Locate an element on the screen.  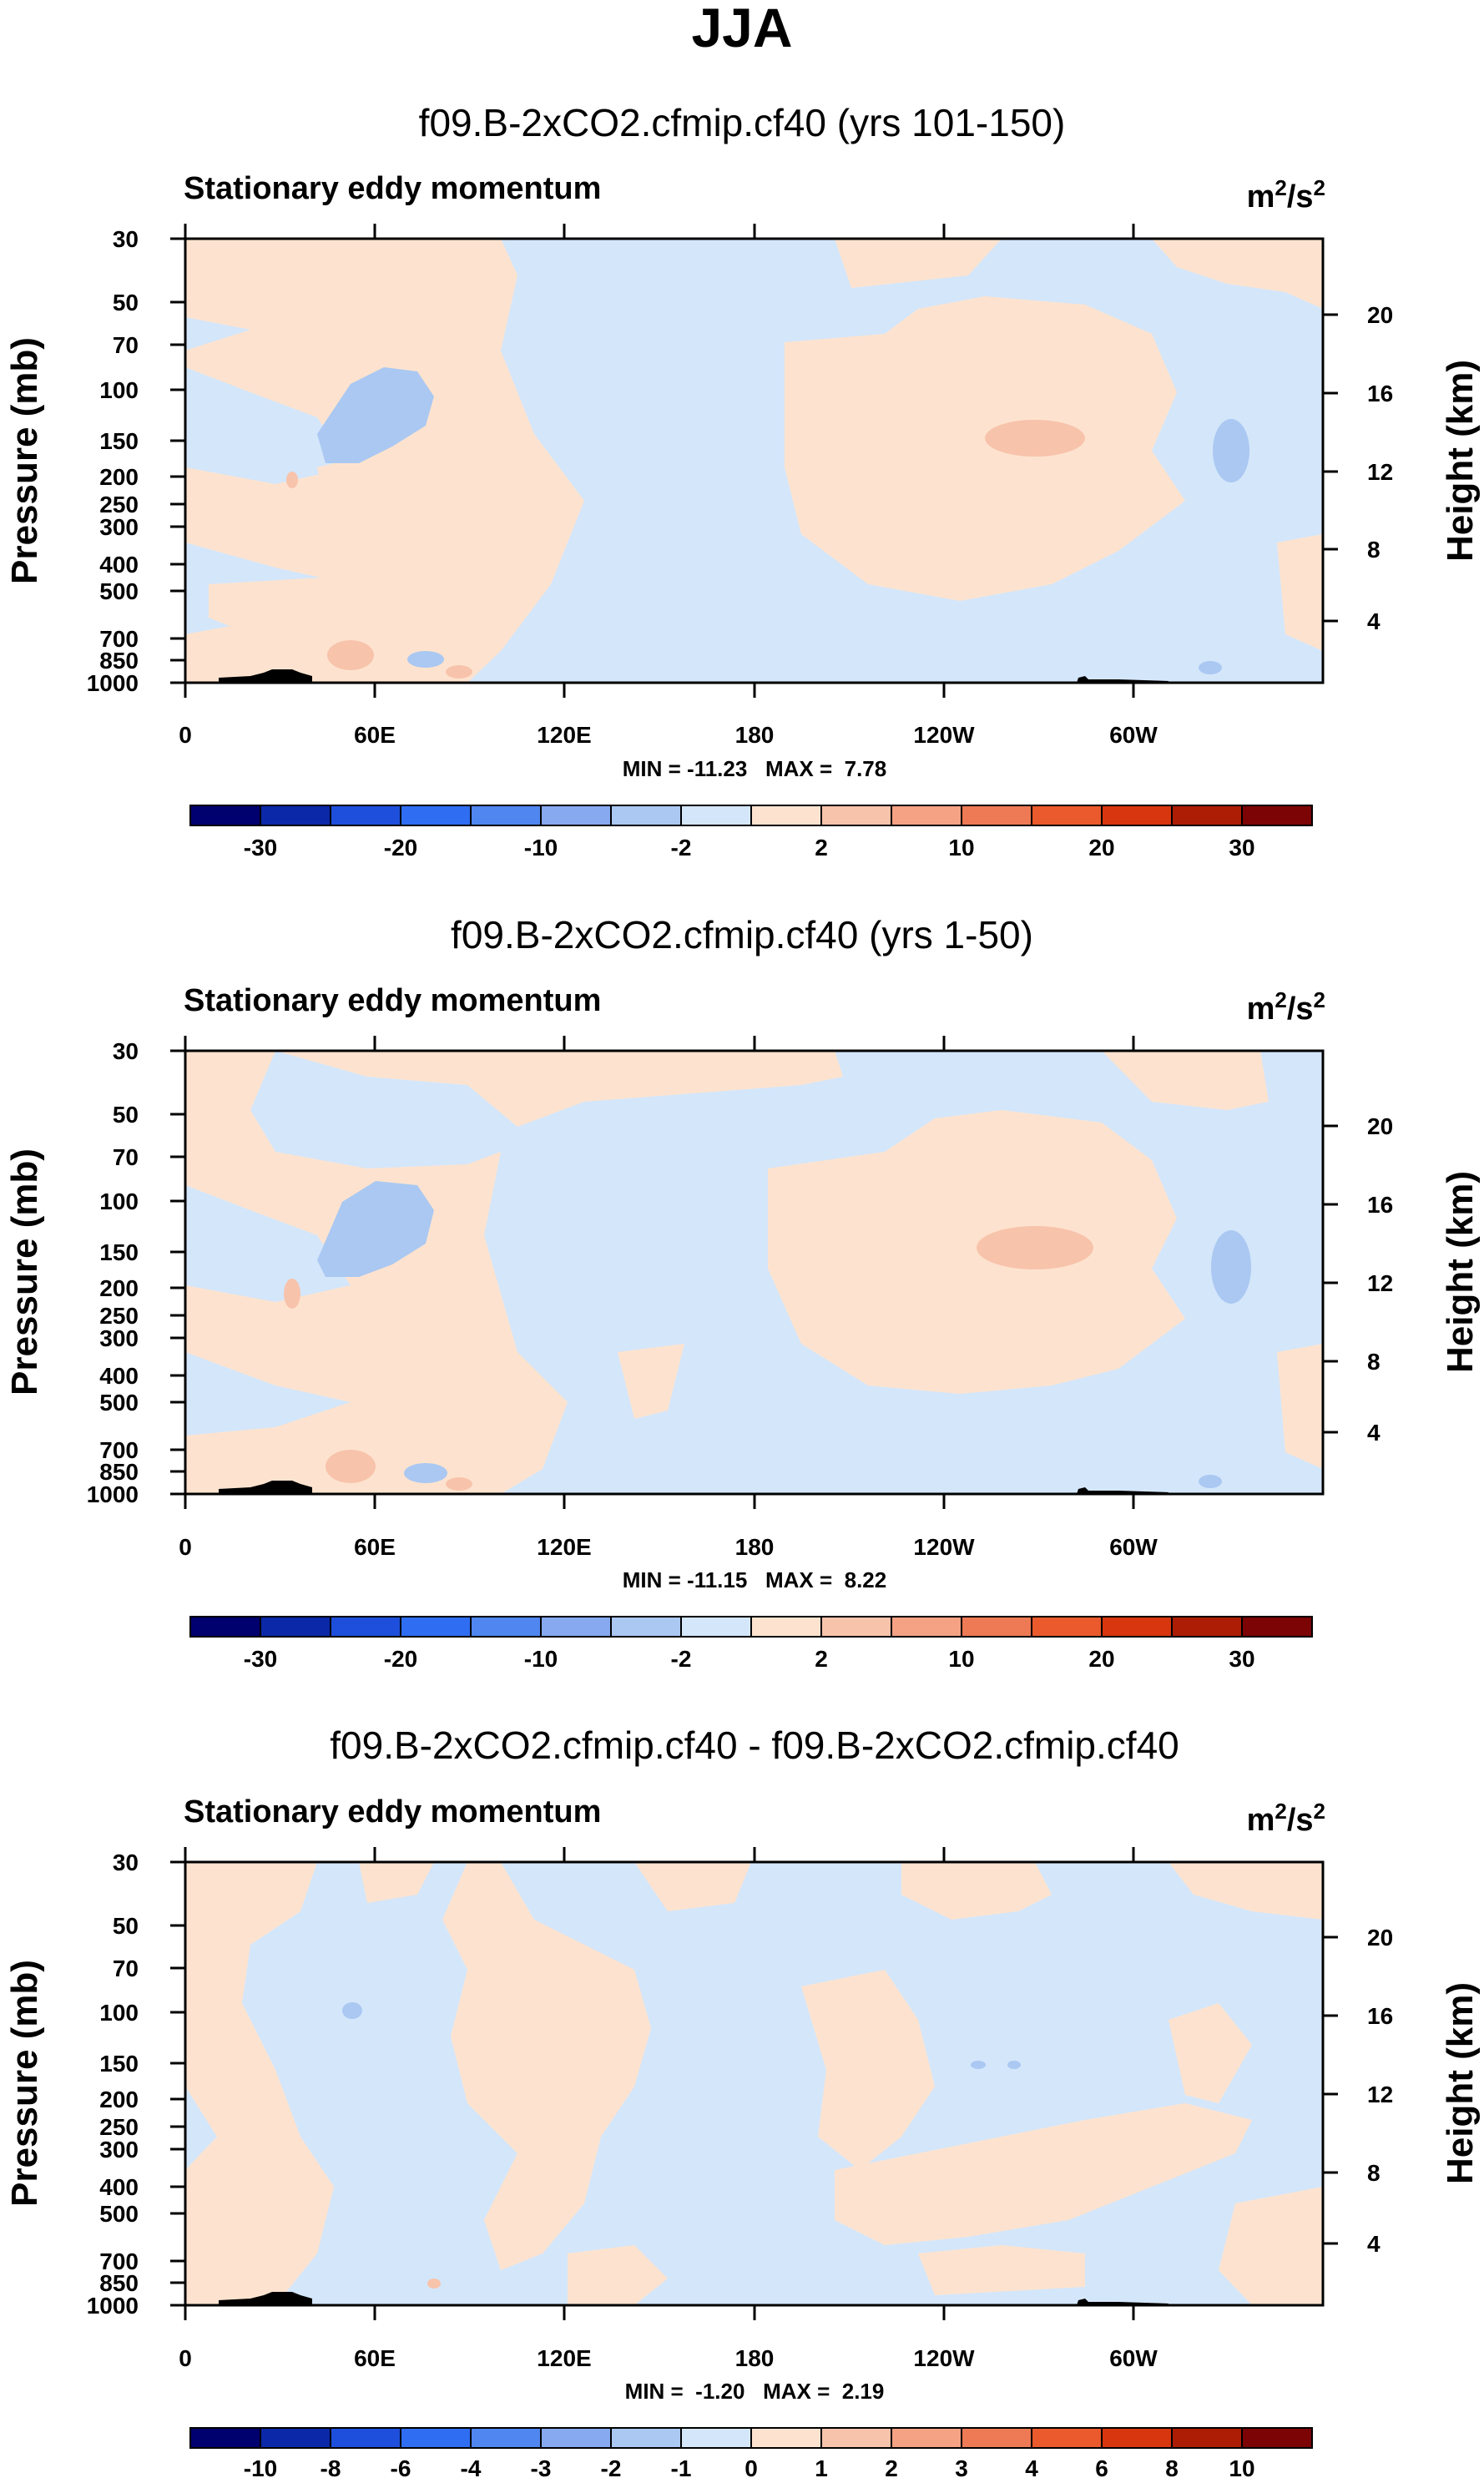
height-tick-label: 8 is located at coordinates (1374, 1362).